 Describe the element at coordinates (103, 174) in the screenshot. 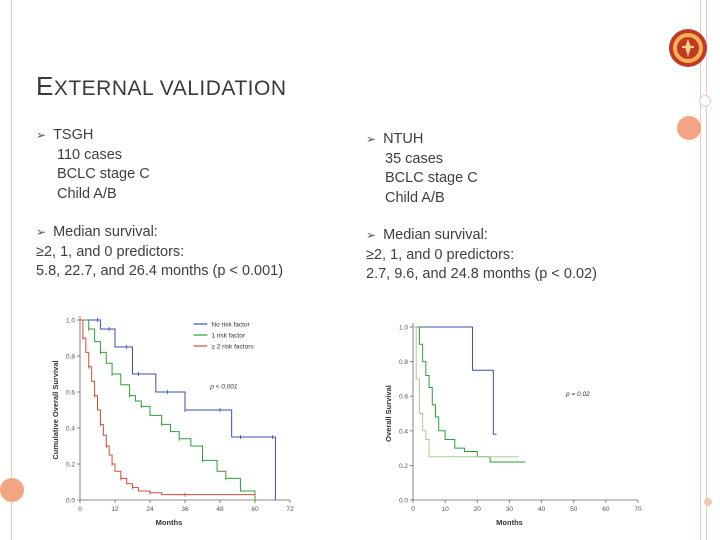

I see `left-stage: BCLC stage C` at that location.